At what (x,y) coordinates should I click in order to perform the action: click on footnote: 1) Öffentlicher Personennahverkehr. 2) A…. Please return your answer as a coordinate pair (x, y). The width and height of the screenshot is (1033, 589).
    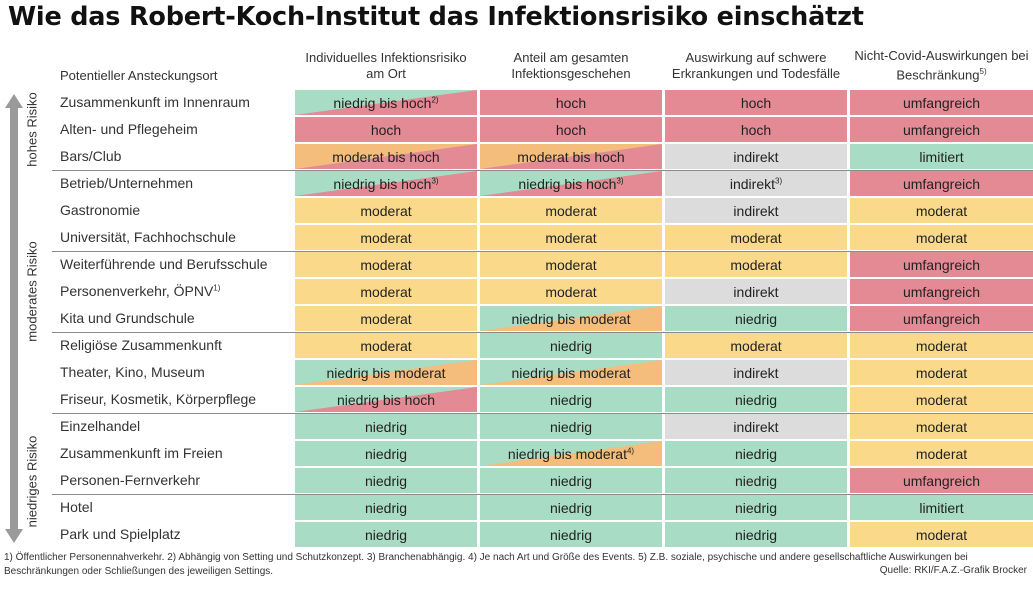
    Looking at the image, I should click on (486, 564).